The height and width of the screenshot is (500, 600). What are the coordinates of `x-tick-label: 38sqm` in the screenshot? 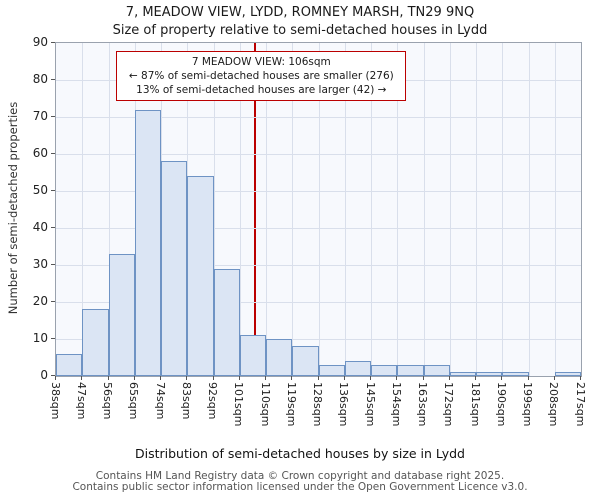 It's located at (55, 401).